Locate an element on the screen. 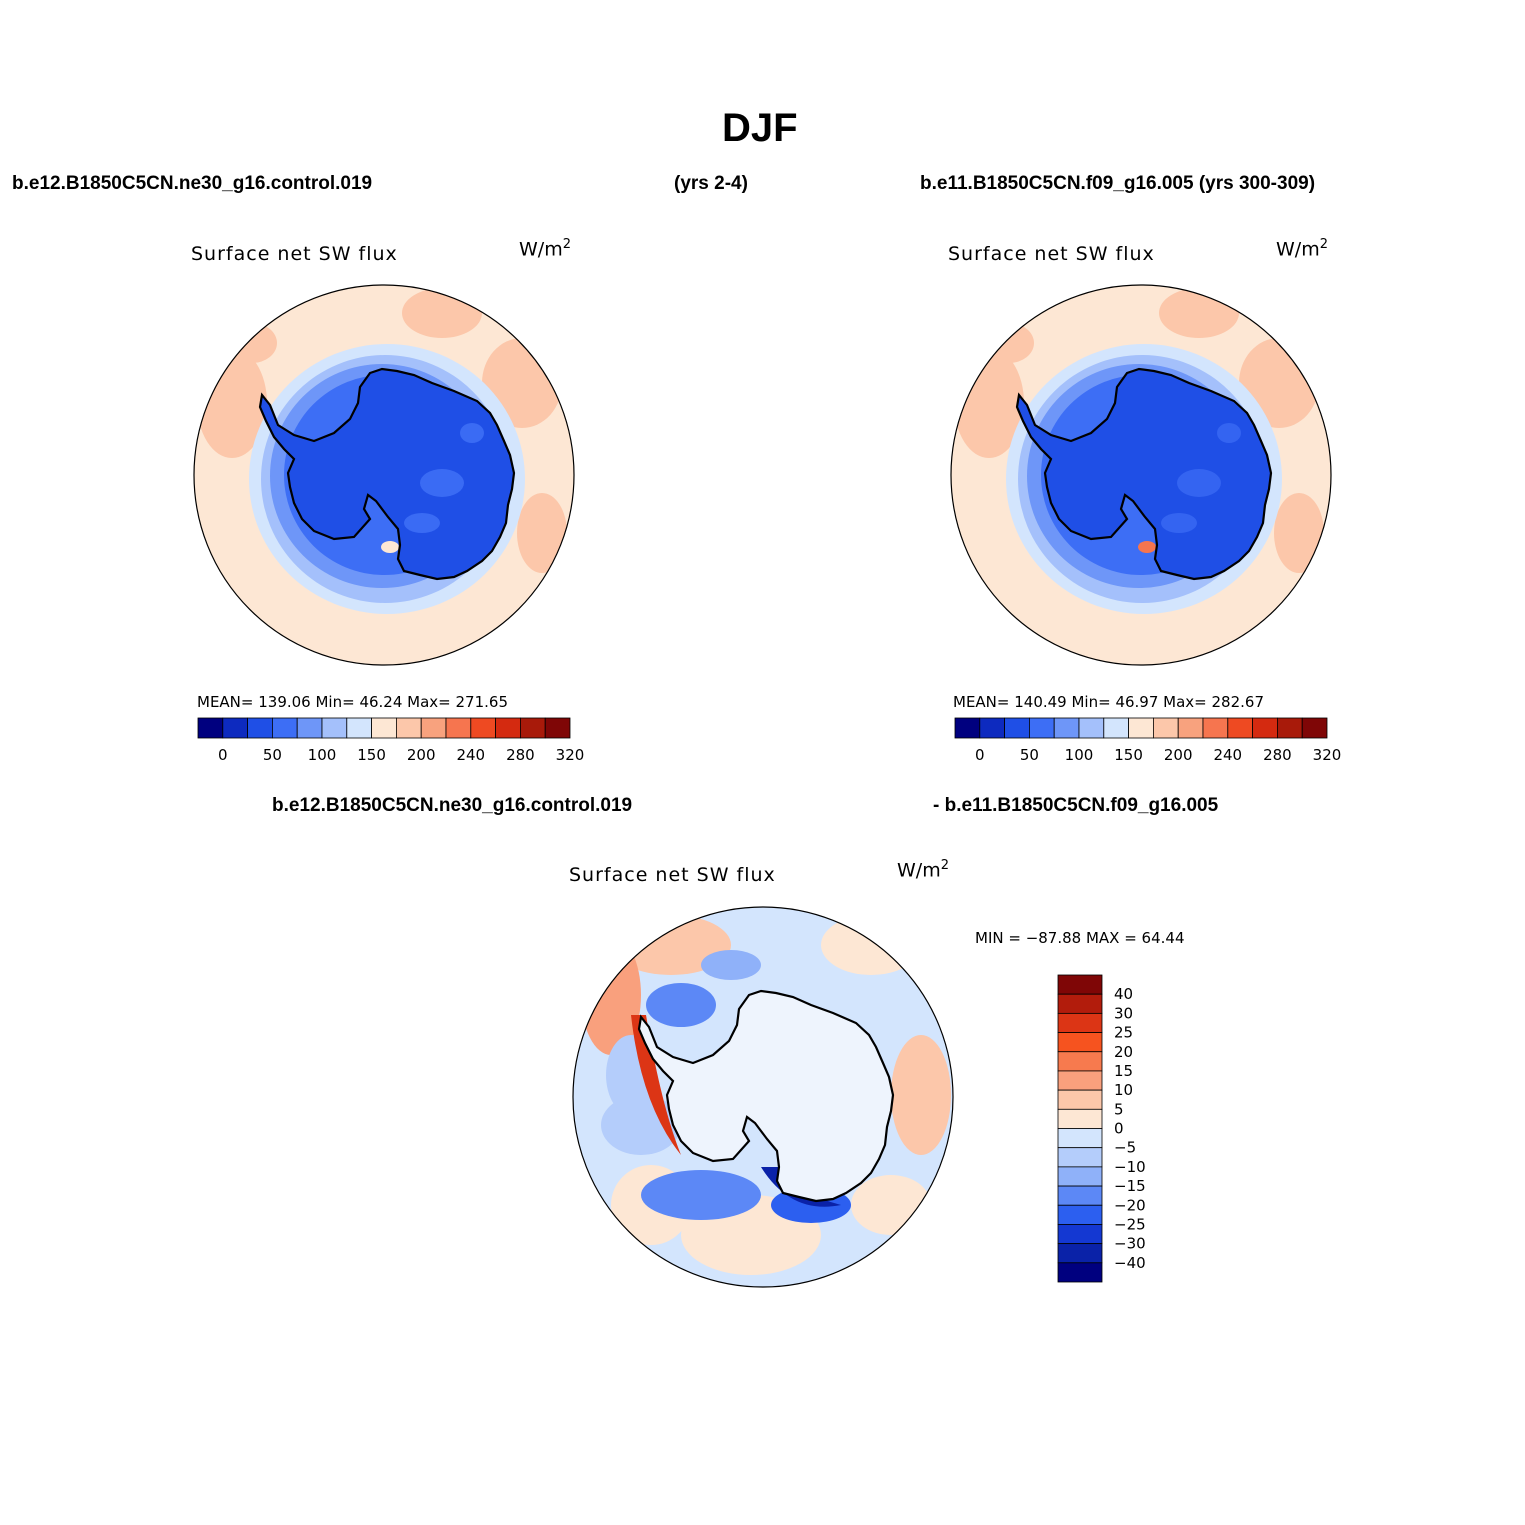  panel1-units: W/m2 is located at coordinates (545, 249).